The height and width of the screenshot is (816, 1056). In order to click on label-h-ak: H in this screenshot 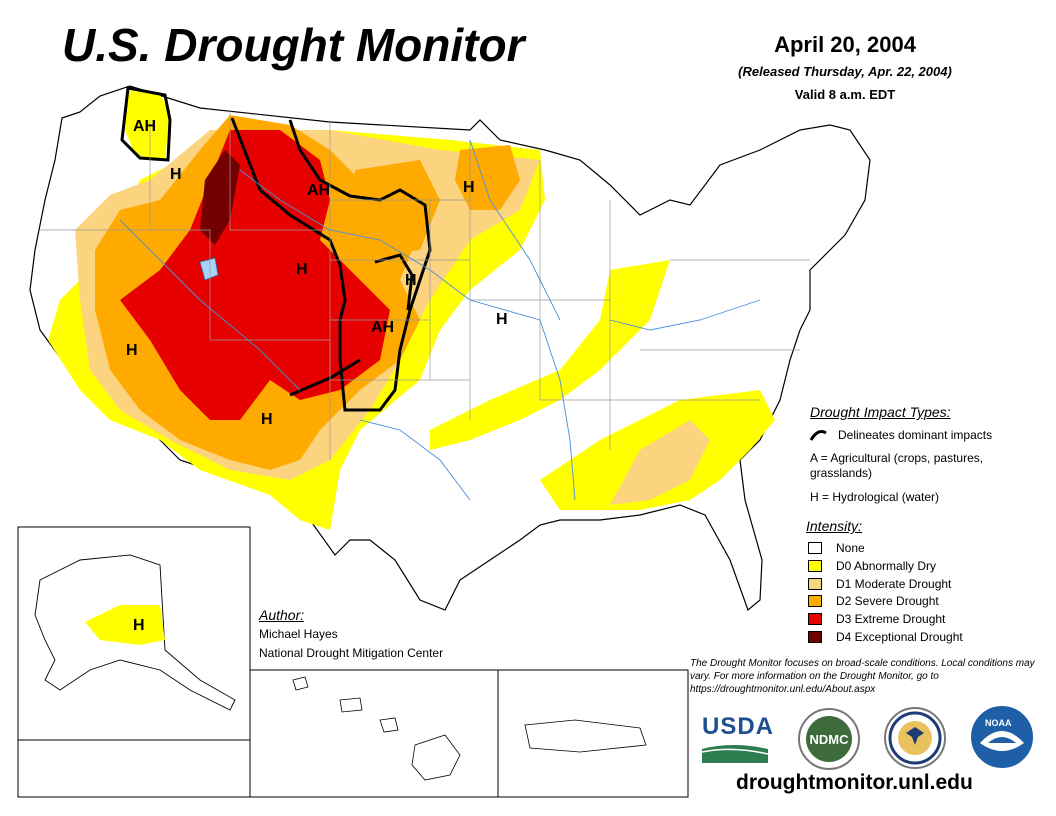, I will do `click(139, 625)`.